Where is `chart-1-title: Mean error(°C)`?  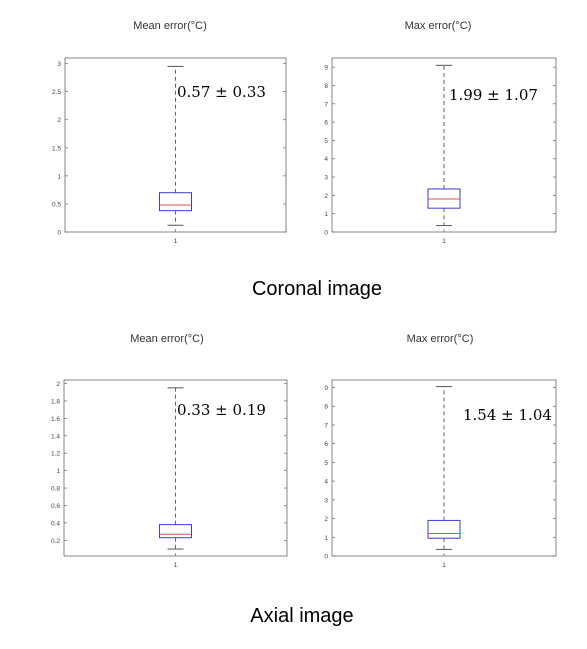
chart-1-title: Mean error(°C) is located at coordinates (170, 26).